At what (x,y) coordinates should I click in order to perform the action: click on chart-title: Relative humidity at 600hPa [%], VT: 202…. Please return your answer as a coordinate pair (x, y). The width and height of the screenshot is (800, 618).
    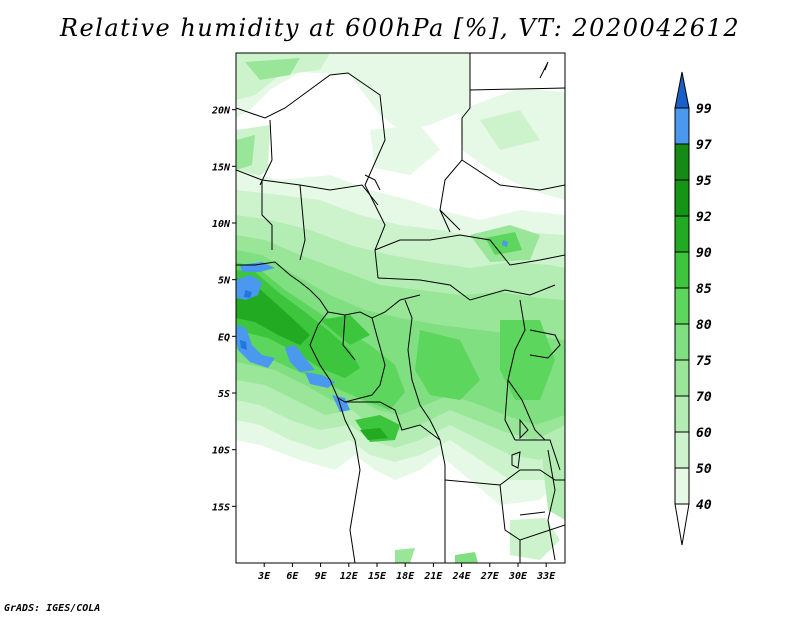
    Looking at the image, I should click on (400, 28).